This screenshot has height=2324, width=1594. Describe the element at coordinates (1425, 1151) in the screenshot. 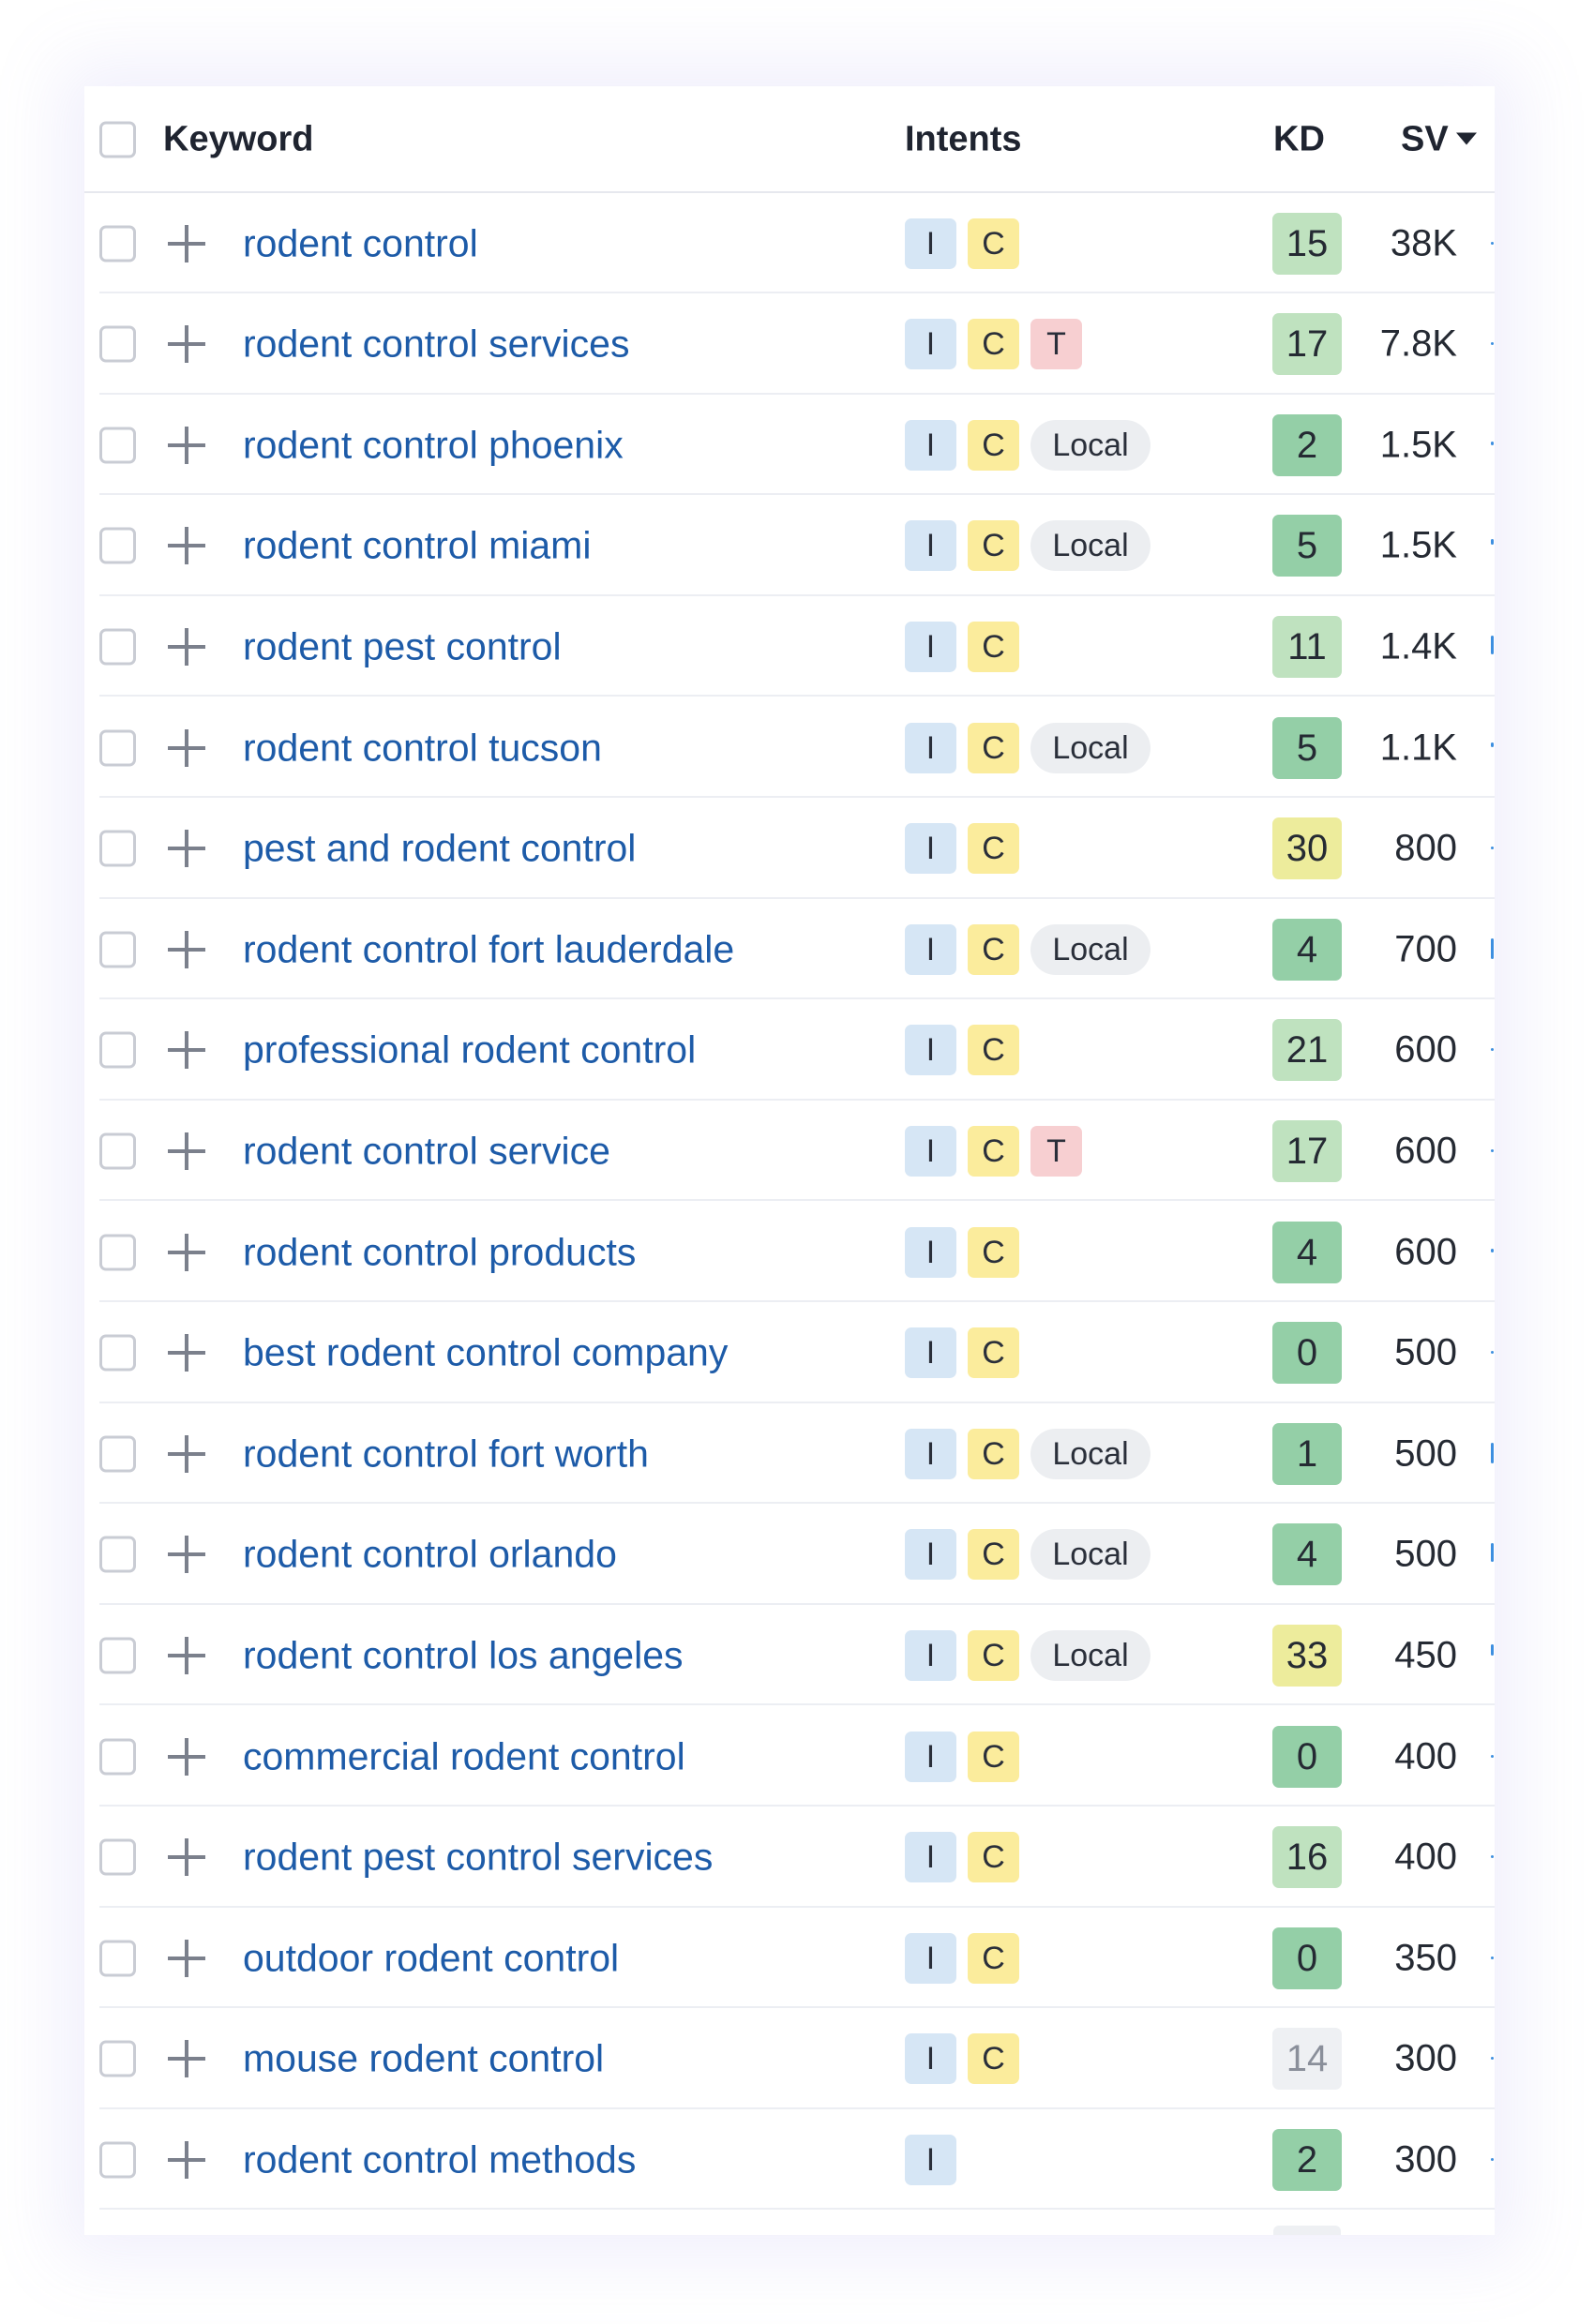

I see `search-volume: 600` at that location.